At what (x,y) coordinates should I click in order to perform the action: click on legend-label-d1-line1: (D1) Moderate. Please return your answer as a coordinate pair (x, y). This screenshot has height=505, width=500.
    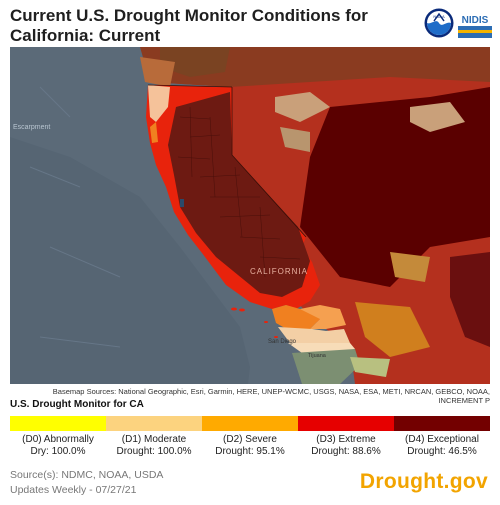
    Looking at the image, I should click on (154, 439).